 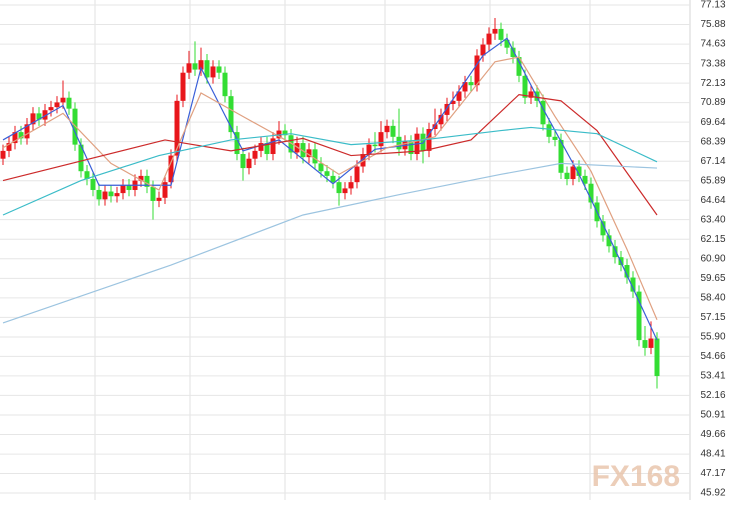 What do you see at coordinates (712, 473) in the screenshot?
I see `y-tick-label: 47.17` at bounding box center [712, 473].